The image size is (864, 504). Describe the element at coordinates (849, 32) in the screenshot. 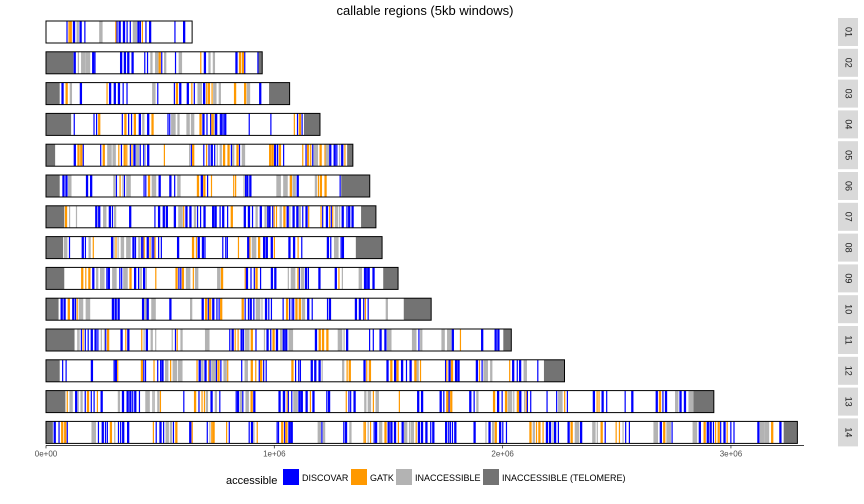

I see `strip-label-01: 01` at that location.